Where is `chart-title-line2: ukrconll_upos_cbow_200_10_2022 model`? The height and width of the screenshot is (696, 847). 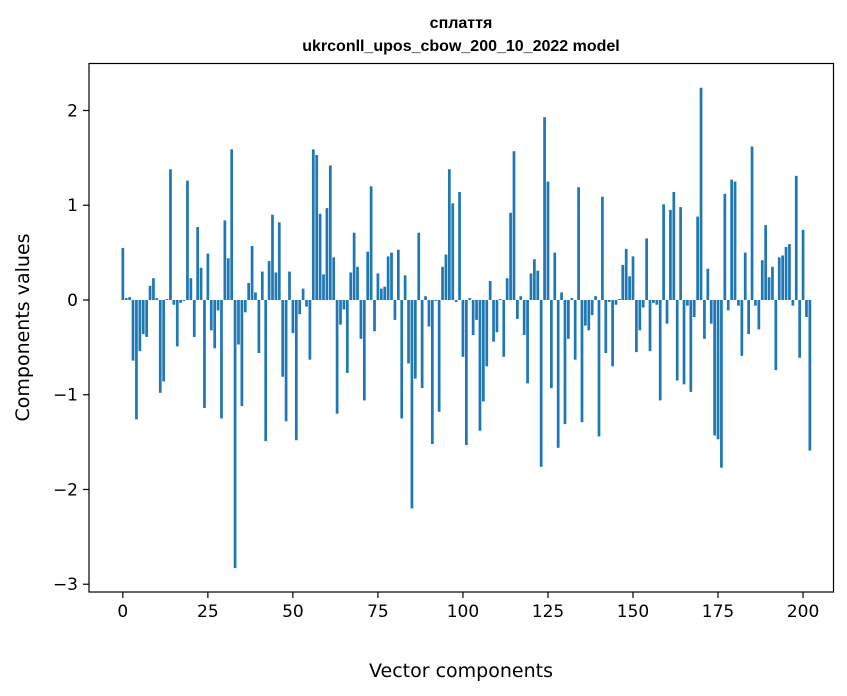
chart-title-line2: ukrconll_upos_cbow_200_10_2022 model is located at coordinates (460, 46).